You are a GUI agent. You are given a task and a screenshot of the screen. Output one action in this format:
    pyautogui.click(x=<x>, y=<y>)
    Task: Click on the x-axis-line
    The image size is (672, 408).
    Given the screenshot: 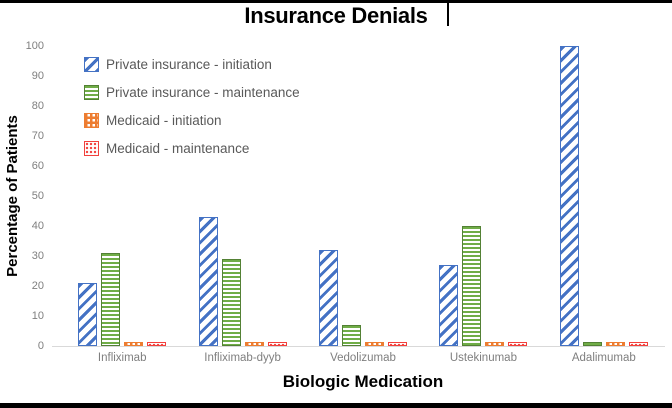 What is the action you would take?
    pyautogui.click(x=358, y=346)
    